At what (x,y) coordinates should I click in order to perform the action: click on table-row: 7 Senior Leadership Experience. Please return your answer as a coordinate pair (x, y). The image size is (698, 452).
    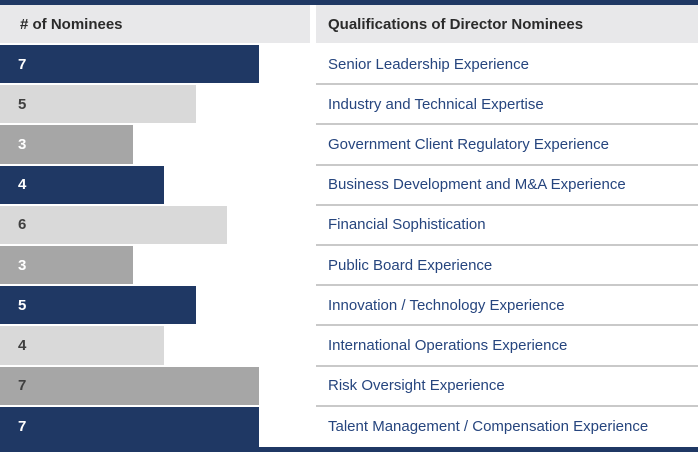
    Looking at the image, I should click on (349, 65).